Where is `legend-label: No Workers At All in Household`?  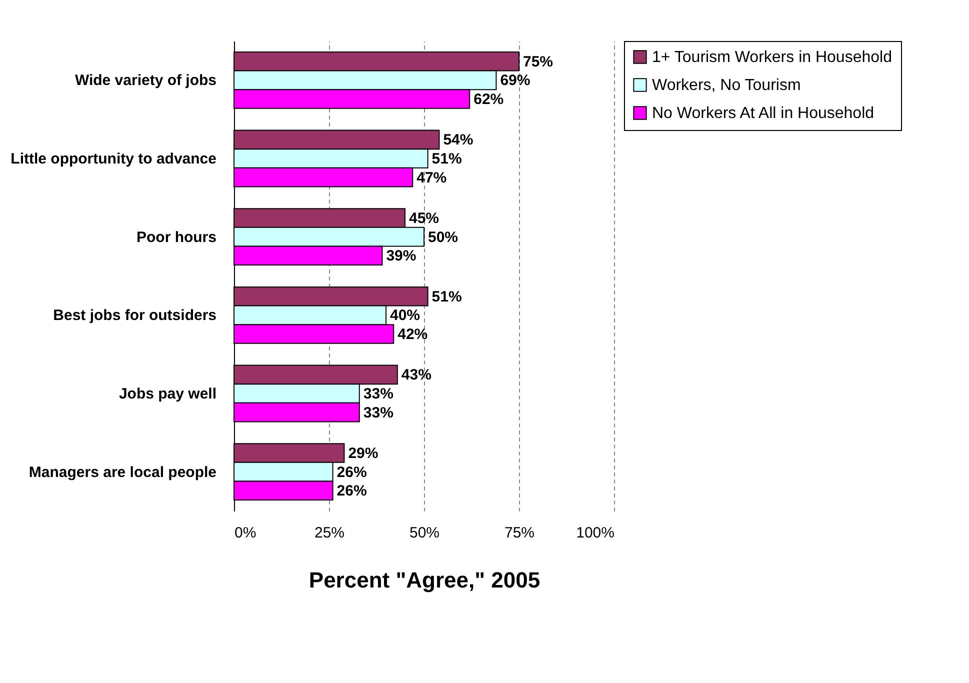 legend-label: No Workers At All in Household is located at coordinates (763, 113).